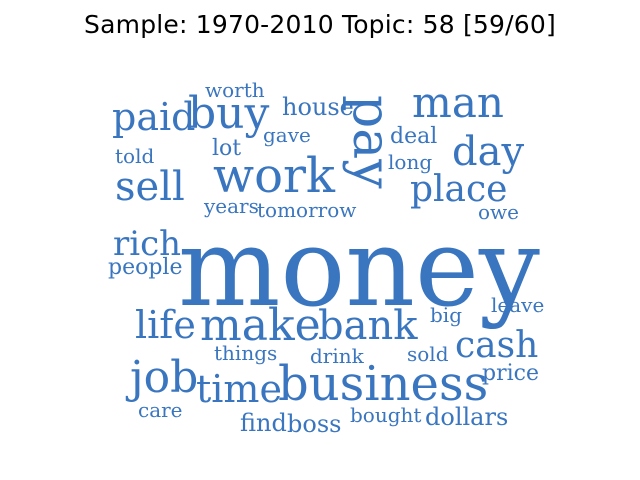 The width and height of the screenshot is (640, 480). What do you see at coordinates (428, 354) in the screenshot?
I see `word-sold: sold` at bounding box center [428, 354].